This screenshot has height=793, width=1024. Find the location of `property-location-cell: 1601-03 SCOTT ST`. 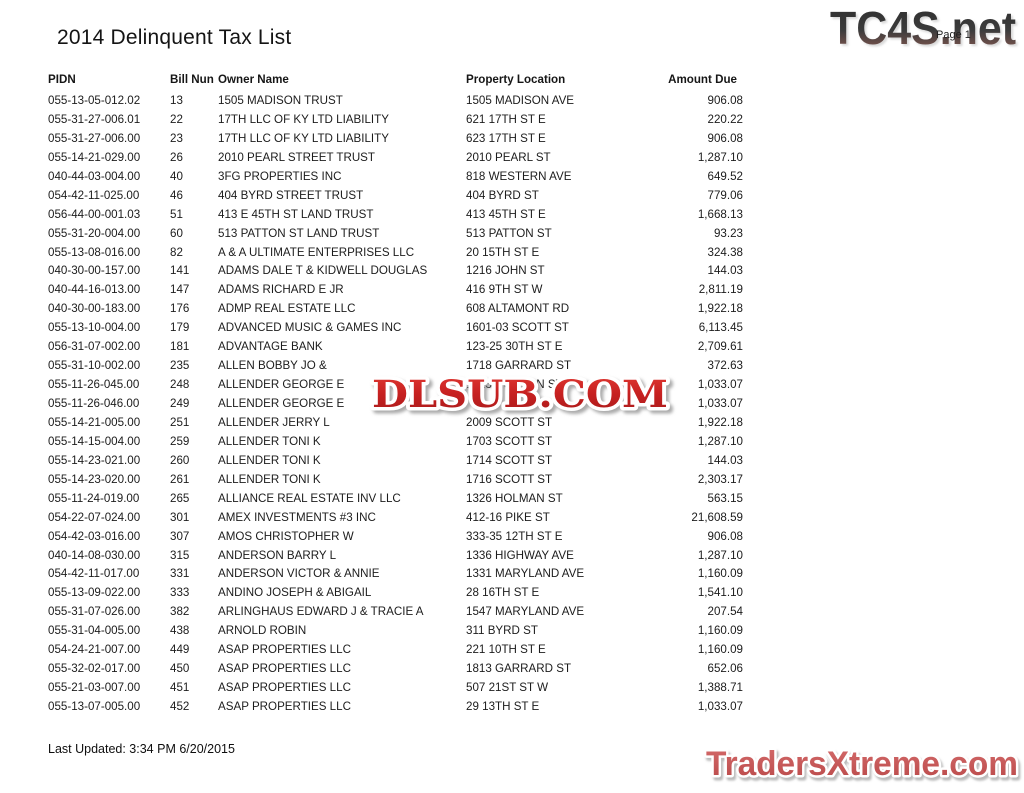

property-location-cell: 1601-03 SCOTT ST is located at coordinates (517, 328).